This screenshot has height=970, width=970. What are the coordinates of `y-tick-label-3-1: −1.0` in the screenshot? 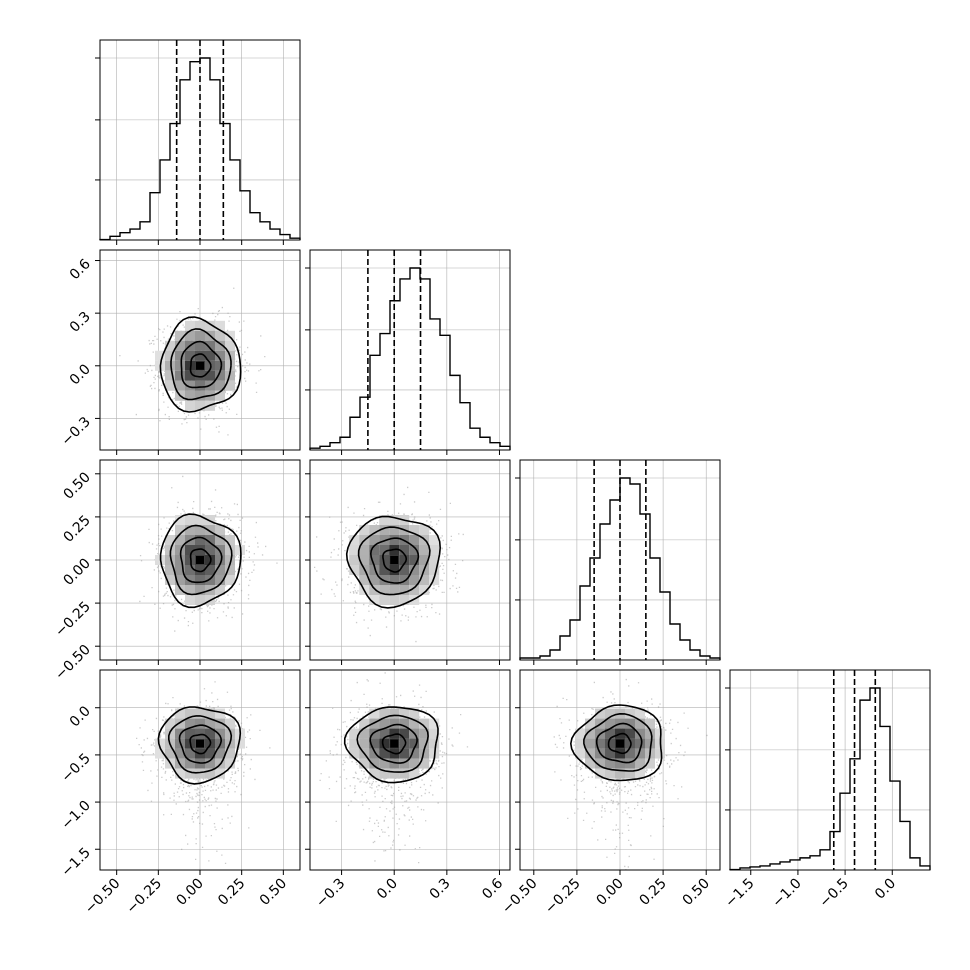 It's located at (75, 815).